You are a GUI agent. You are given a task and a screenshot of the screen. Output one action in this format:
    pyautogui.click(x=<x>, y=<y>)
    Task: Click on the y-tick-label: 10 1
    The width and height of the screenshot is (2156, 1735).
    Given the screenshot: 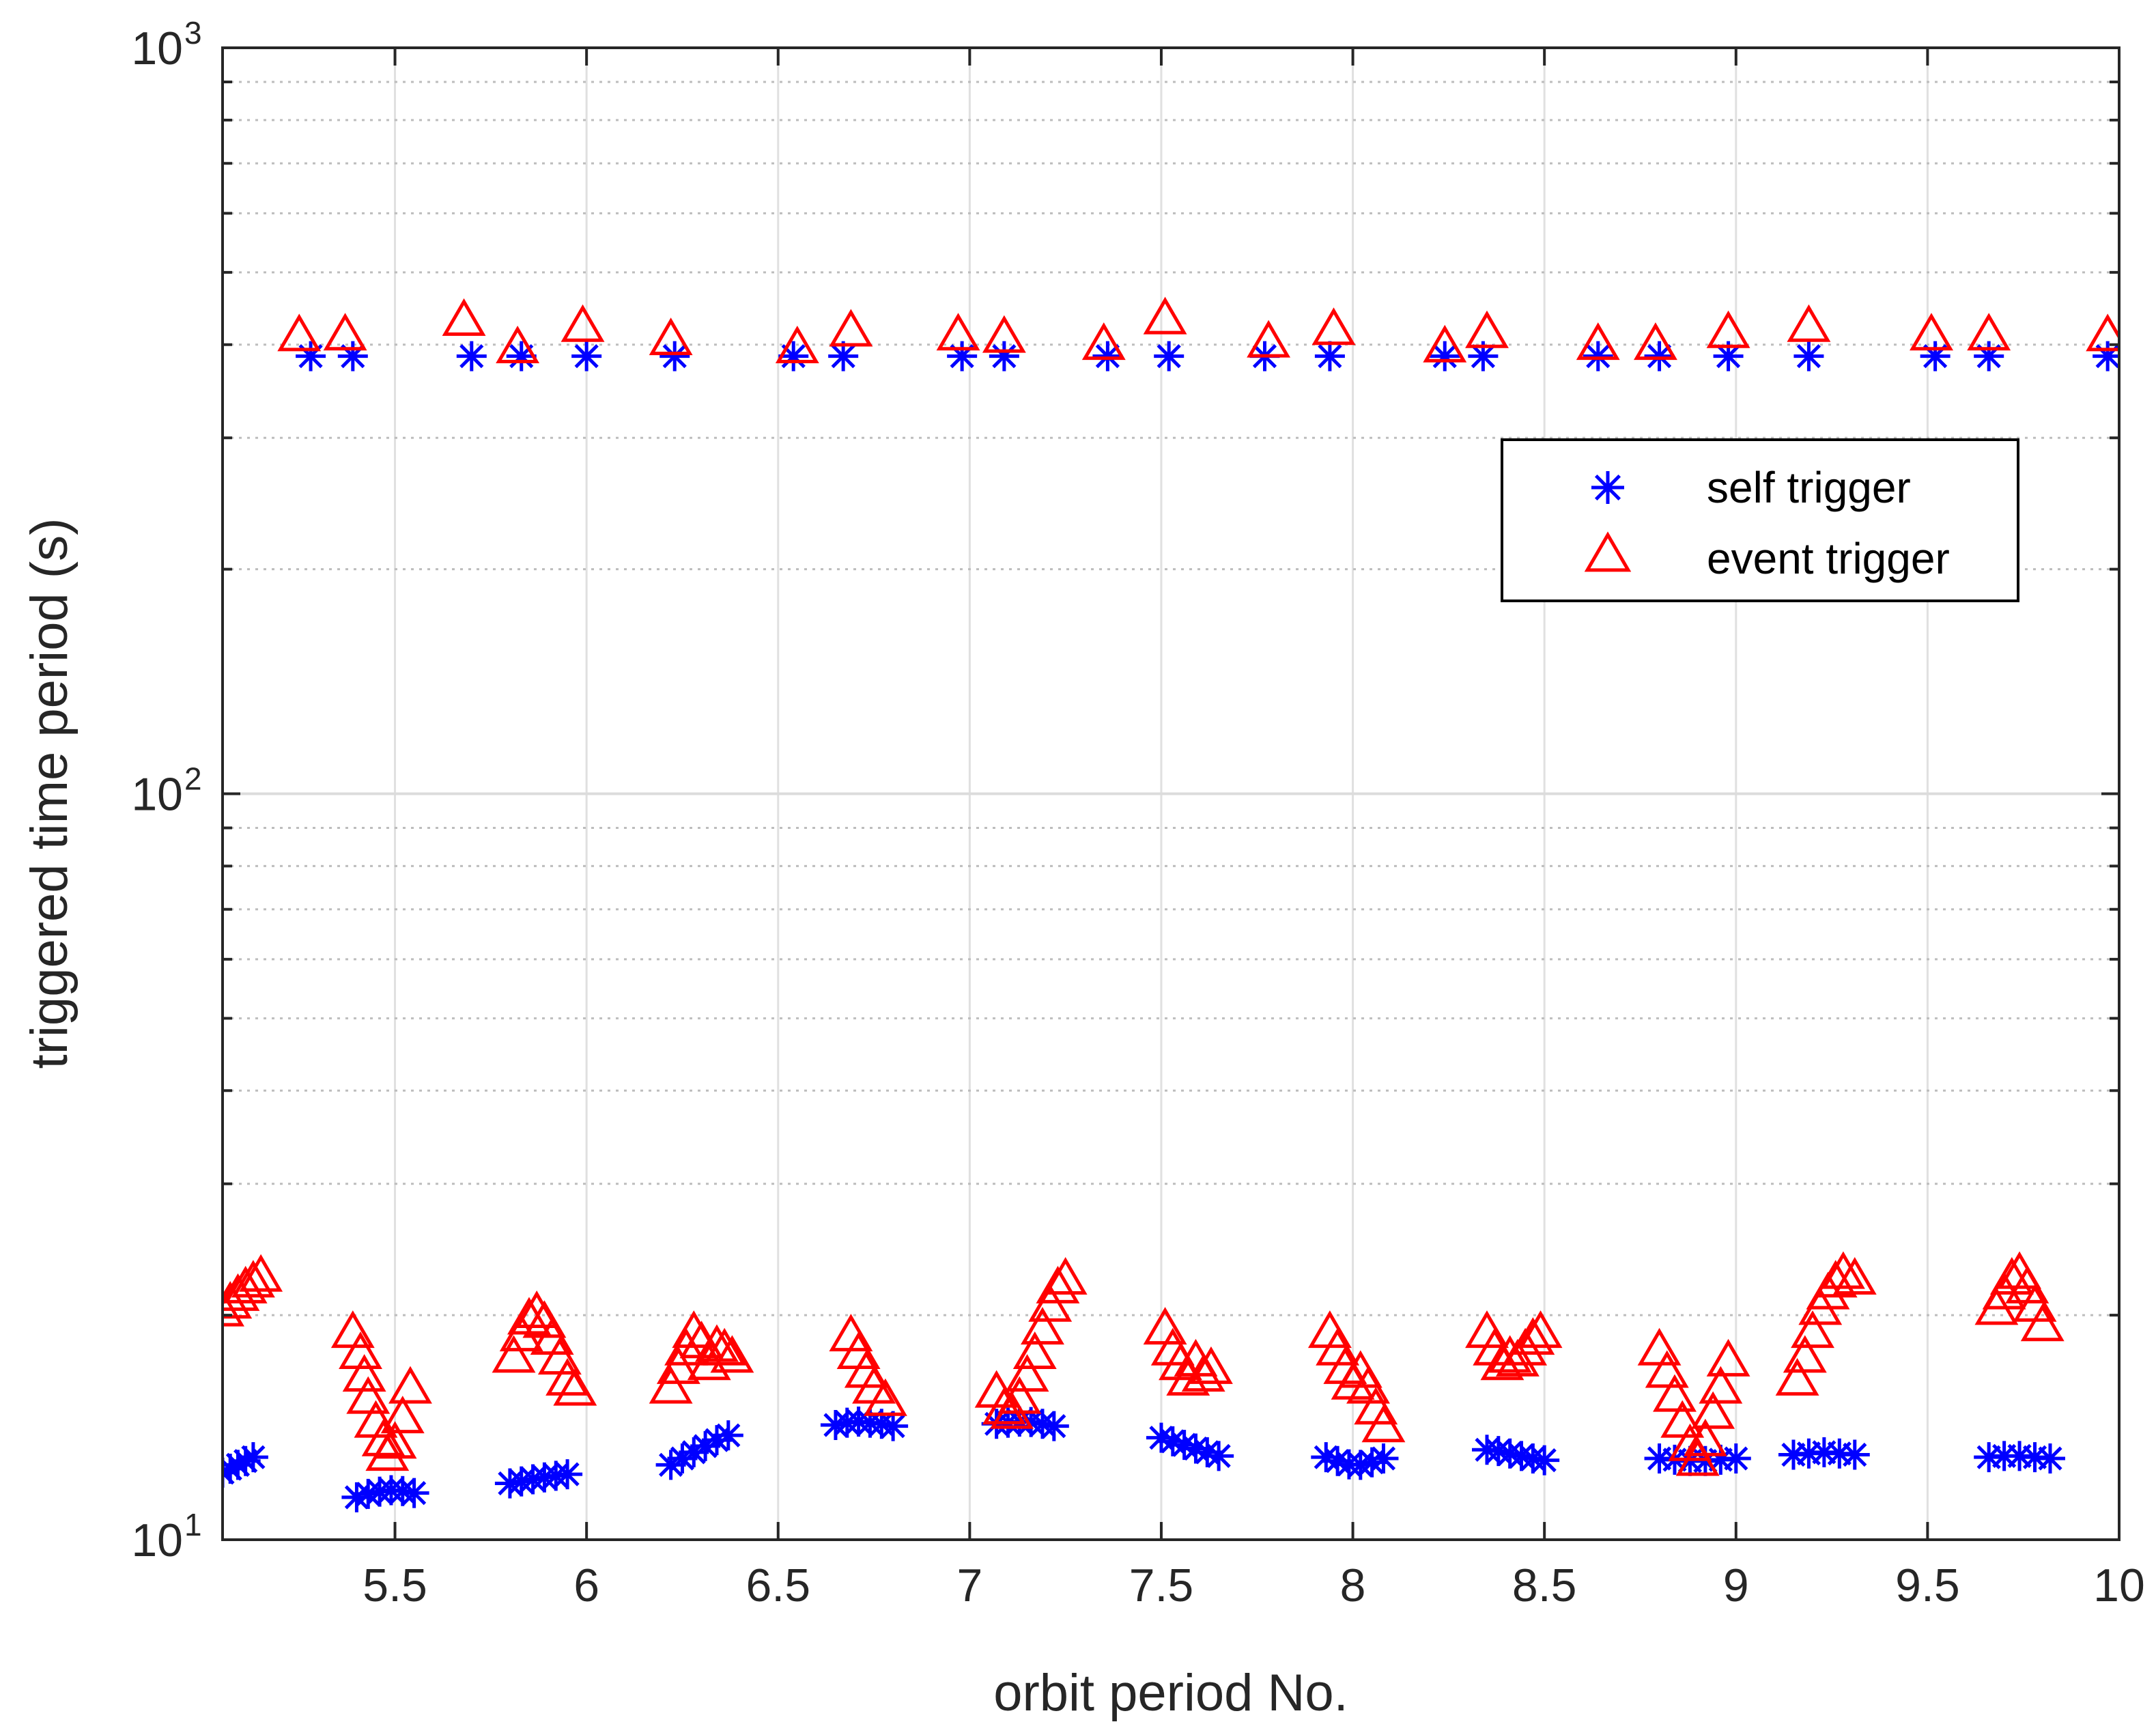 What is the action you would take?
    pyautogui.click(x=166, y=1536)
    